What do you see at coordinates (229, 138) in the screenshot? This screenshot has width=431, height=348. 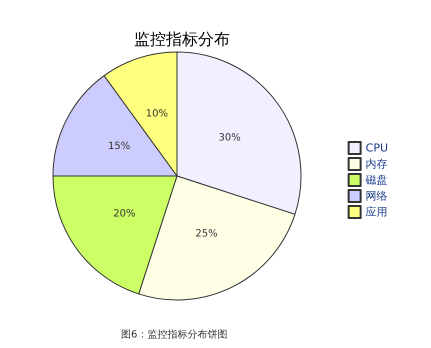 I see `data-label: 30%` at bounding box center [229, 138].